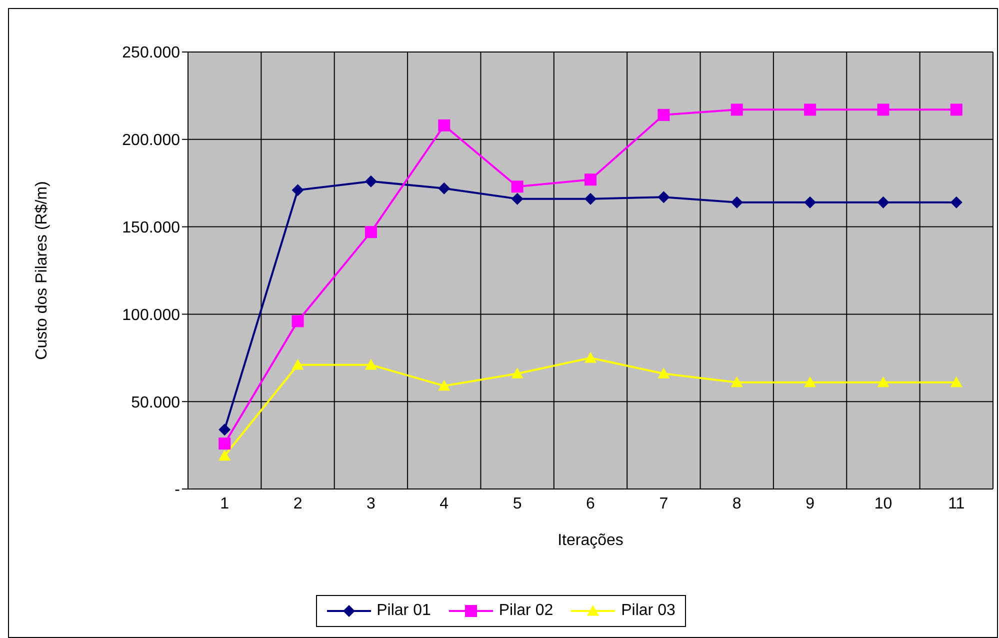 This screenshot has height=638, width=999. Describe the element at coordinates (591, 540) in the screenshot. I see `x-axis-title: Iterações` at that location.